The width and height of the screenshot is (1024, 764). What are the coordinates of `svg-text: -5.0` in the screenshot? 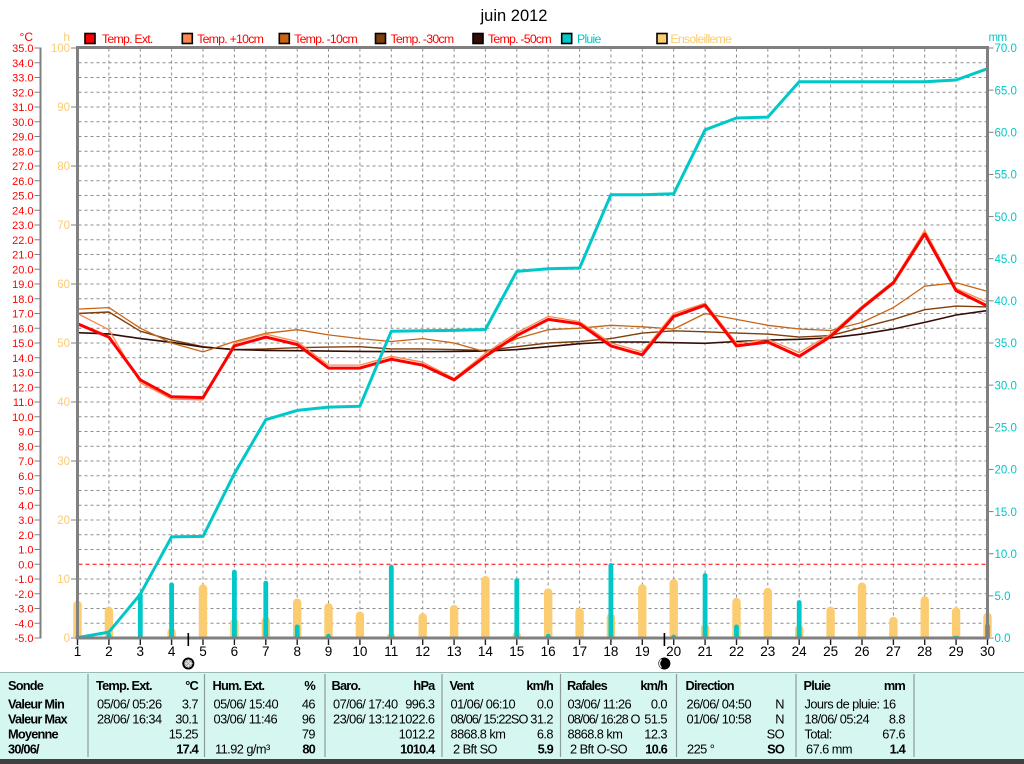 It's located at (24, 639).